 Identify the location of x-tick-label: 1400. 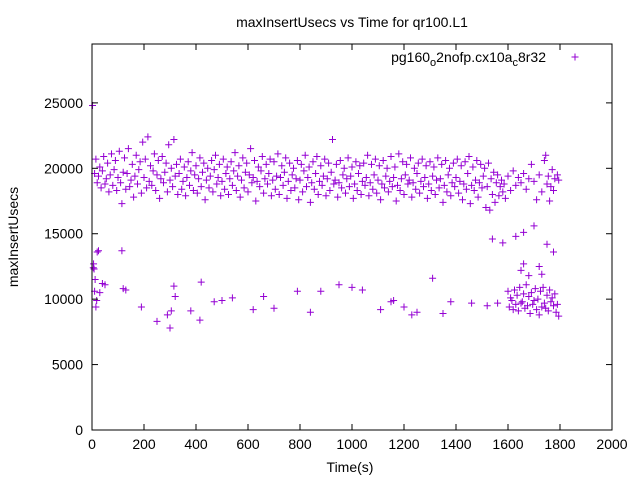
(455, 444).